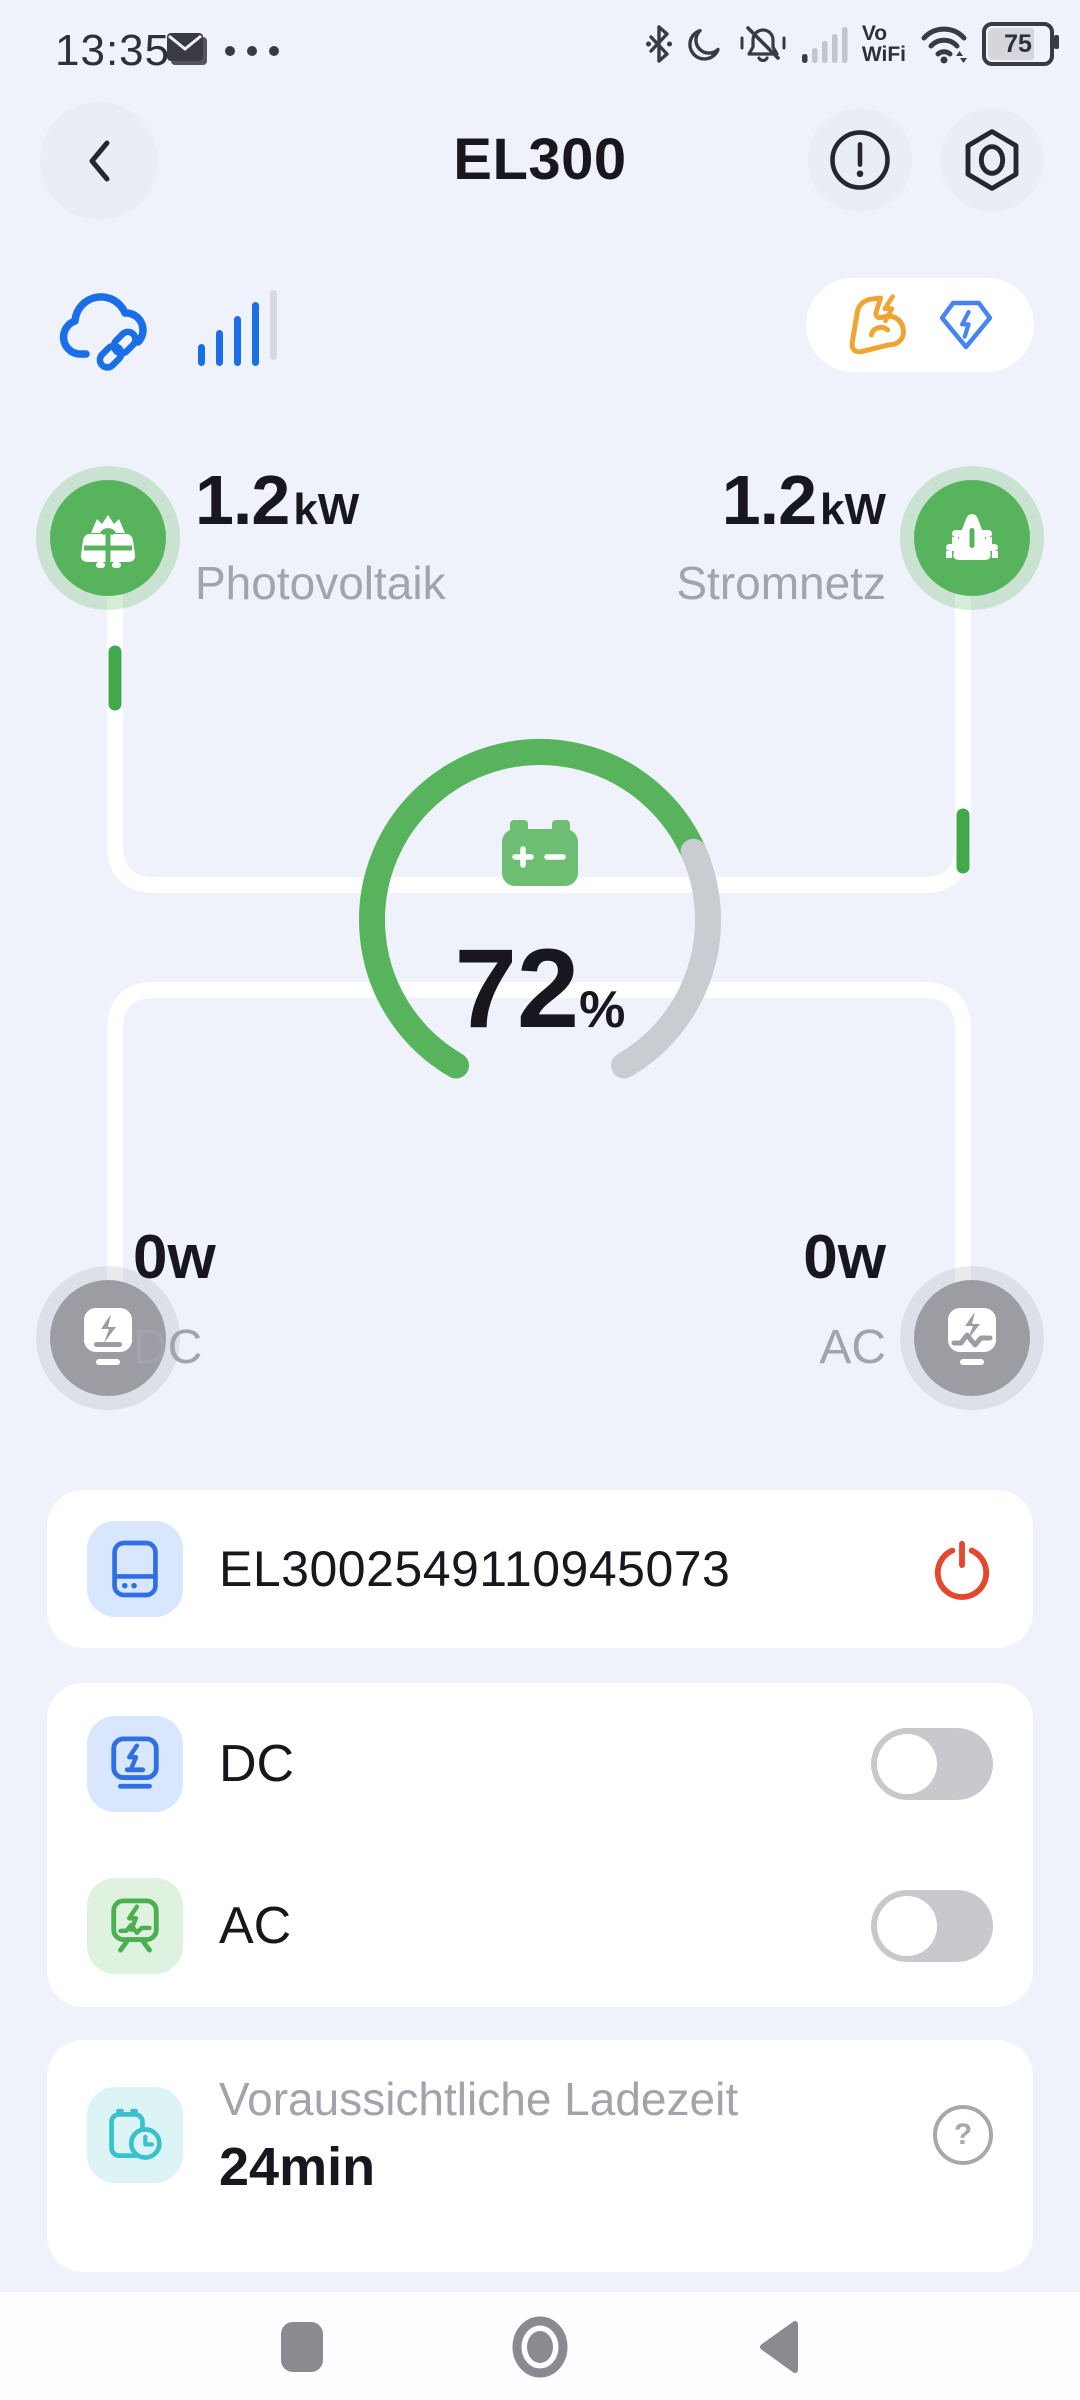  What do you see at coordinates (883, 44) in the screenshot?
I see `vowifi-indicator: Vo WiFi` at bounding box center [883, 44].